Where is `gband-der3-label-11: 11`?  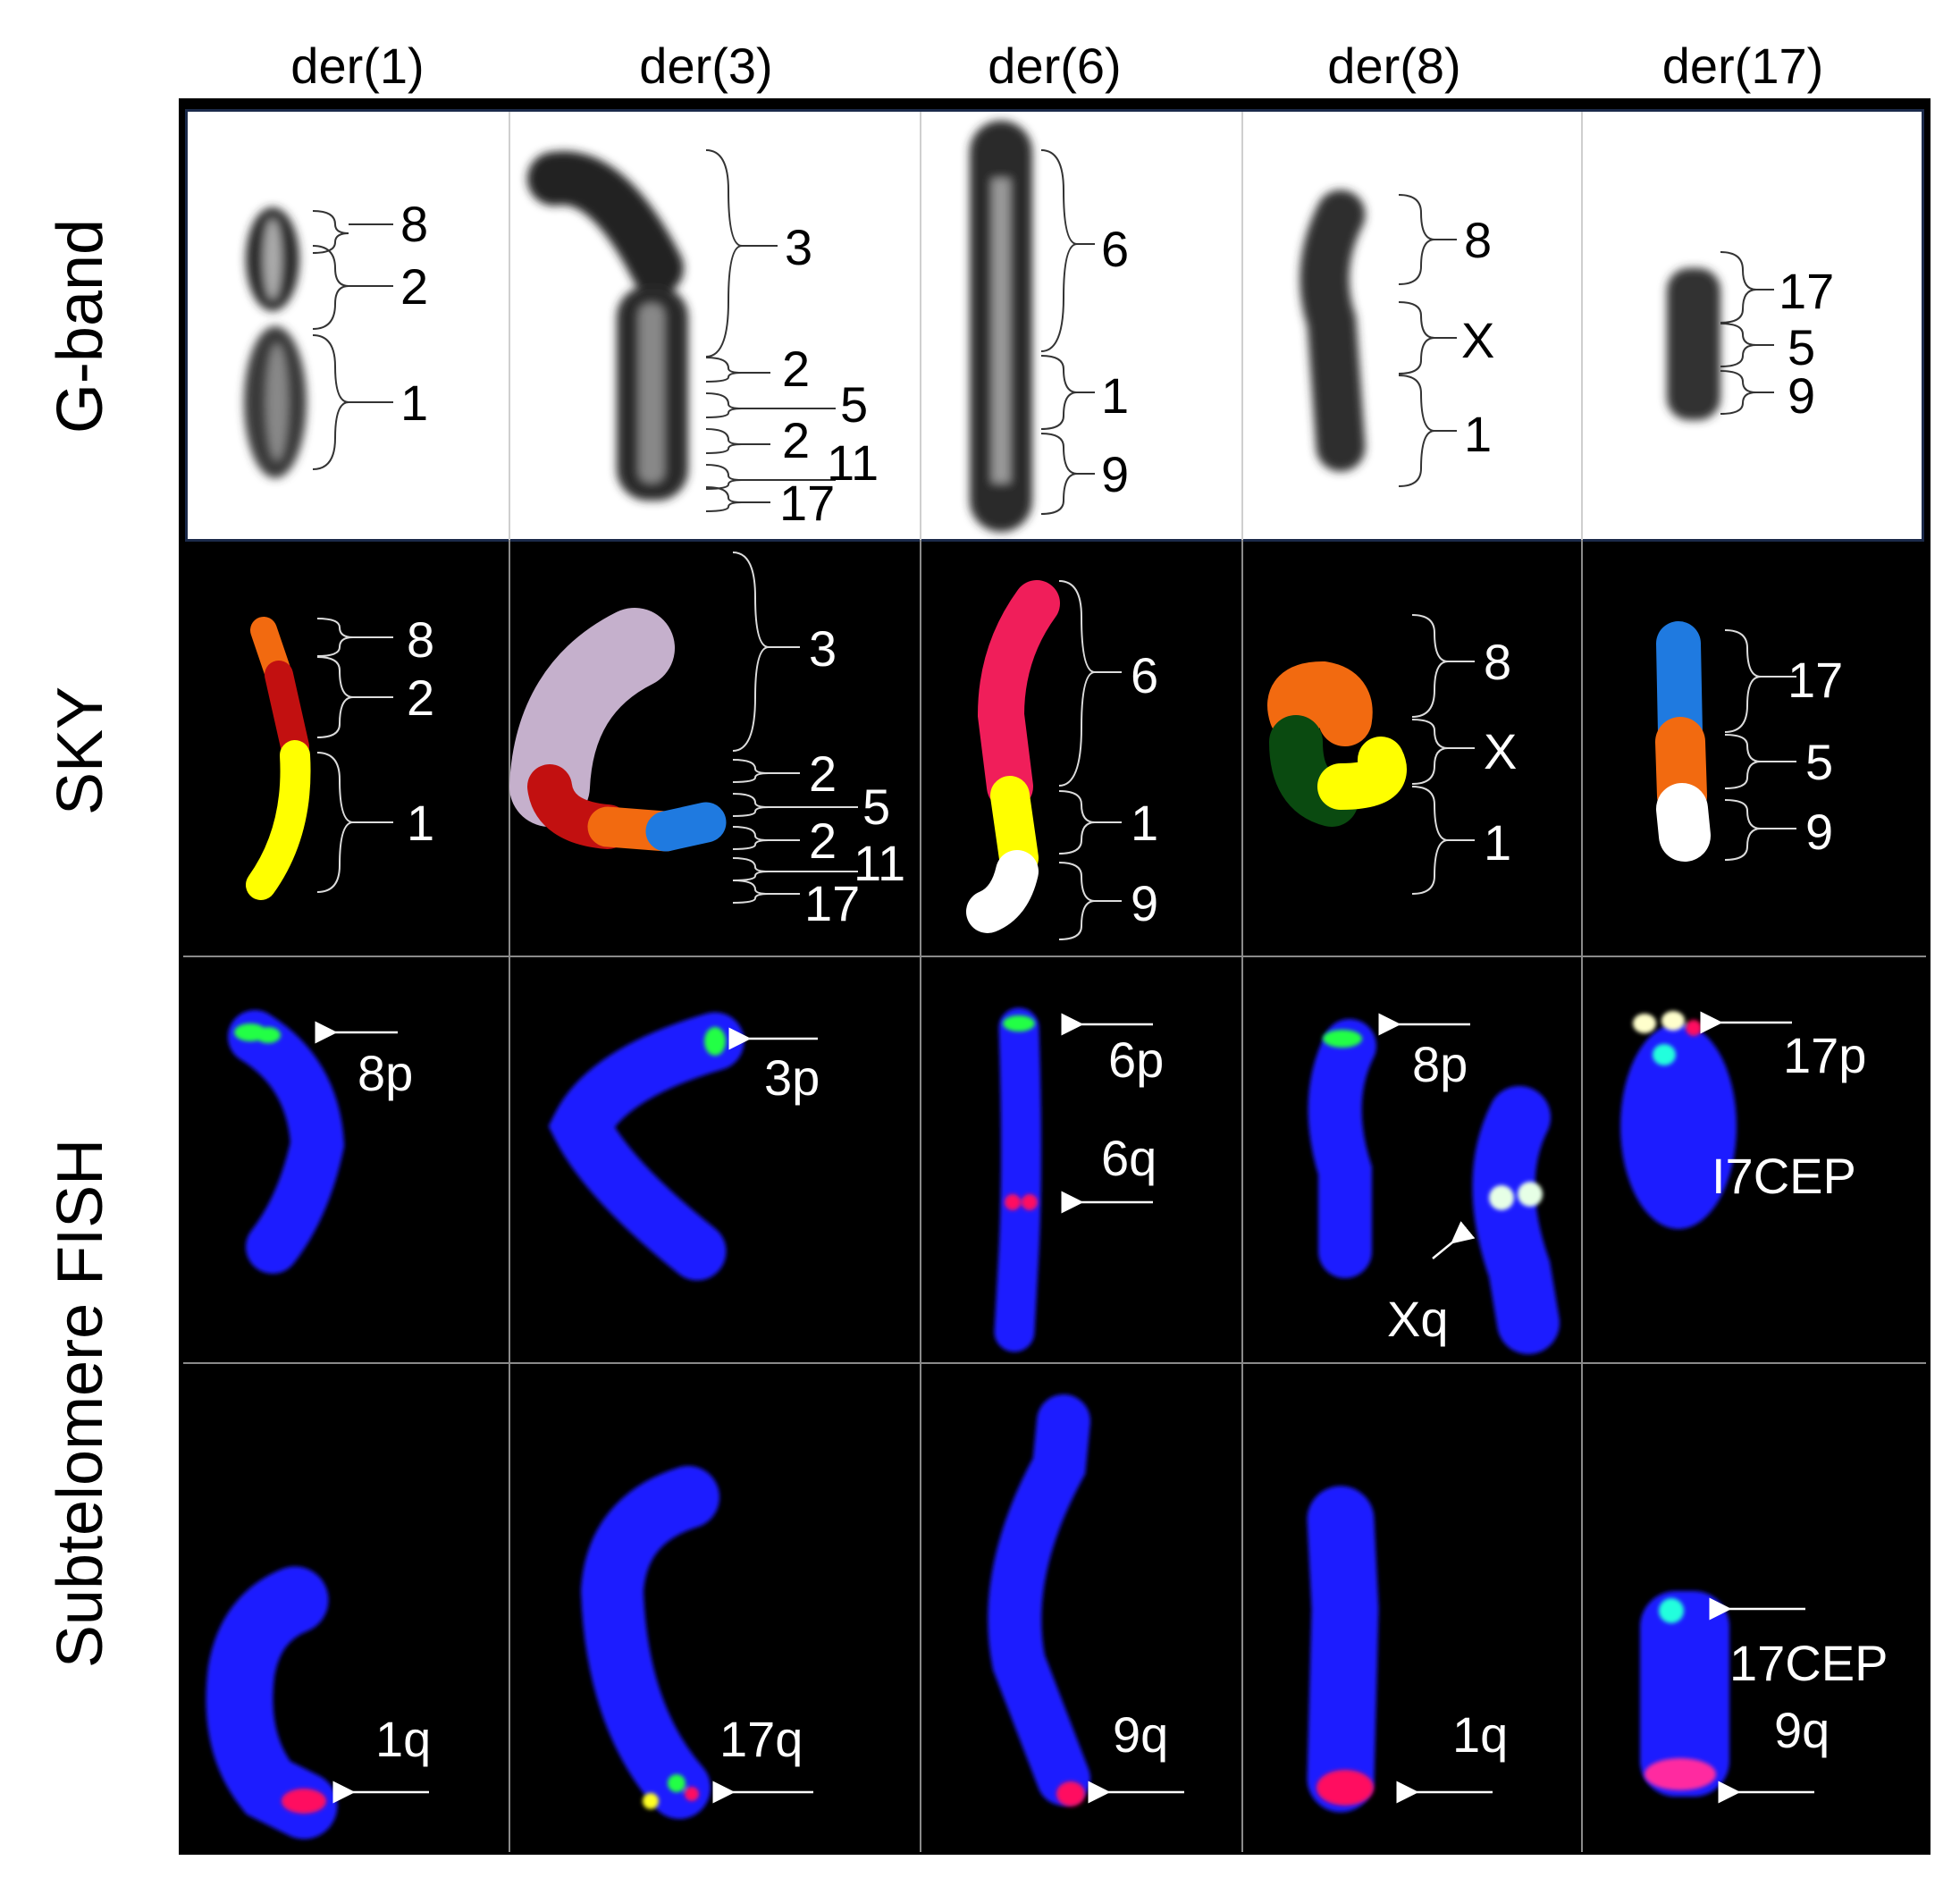 gband-der3-label-11: 11 is located at coordinates (853, 462).